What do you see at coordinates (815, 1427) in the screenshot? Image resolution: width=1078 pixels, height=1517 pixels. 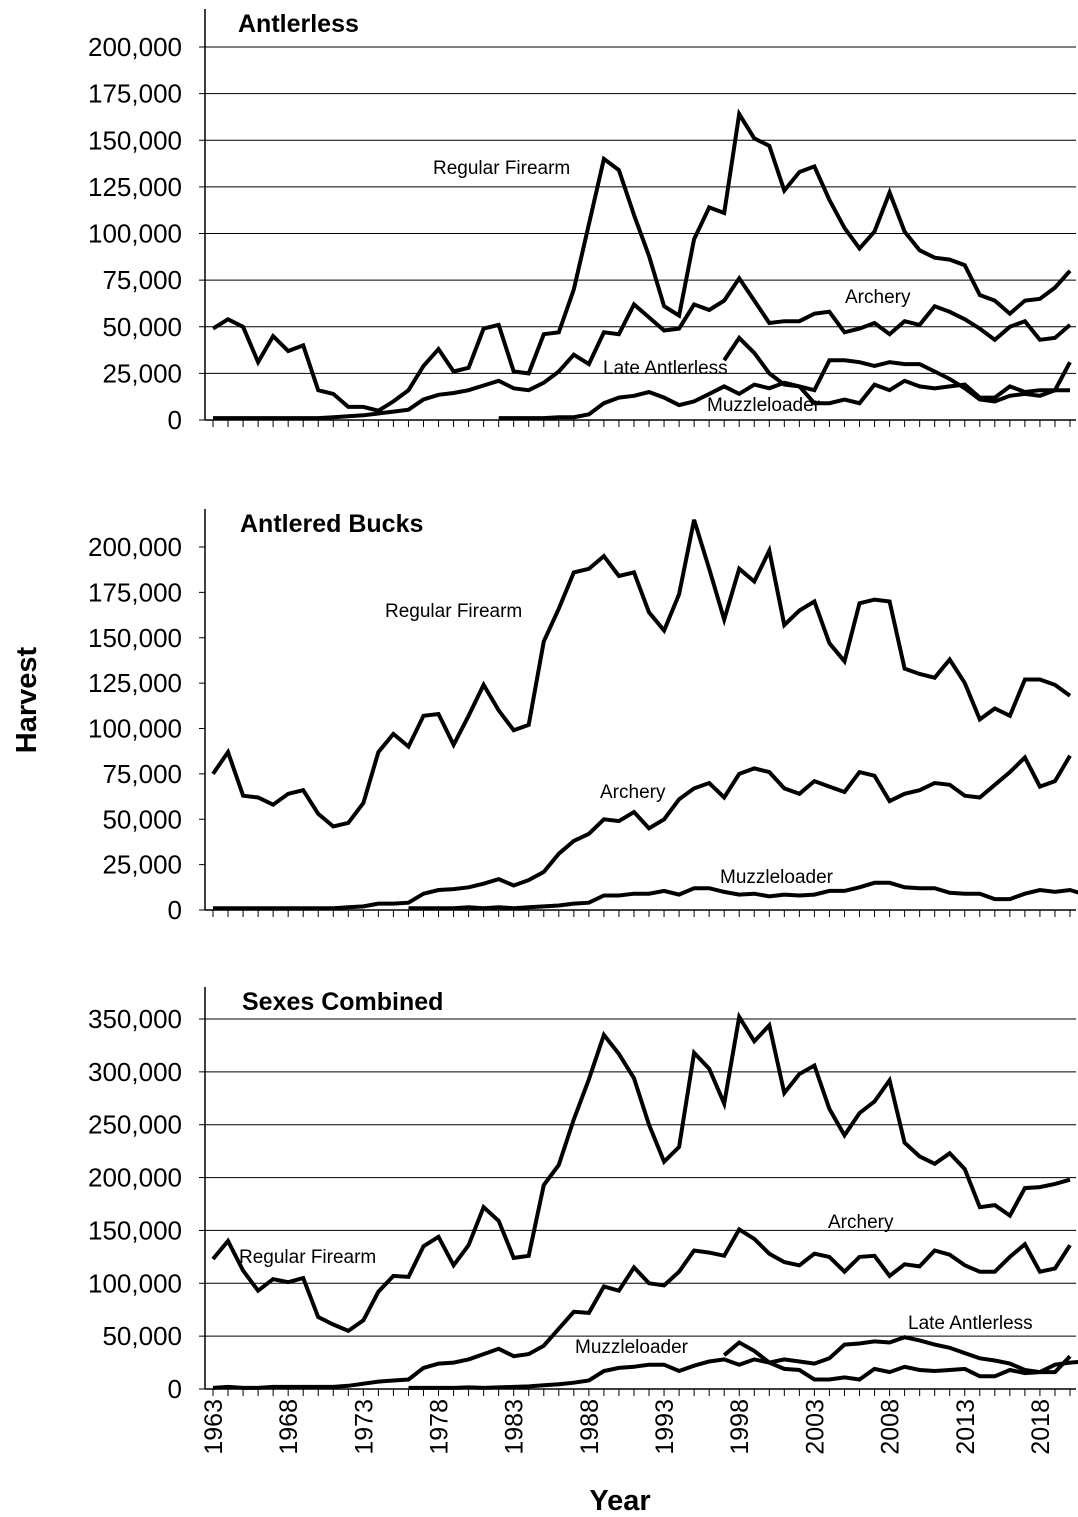 I see `x-tick-label: 2003` at bounding box center [815, 1427].